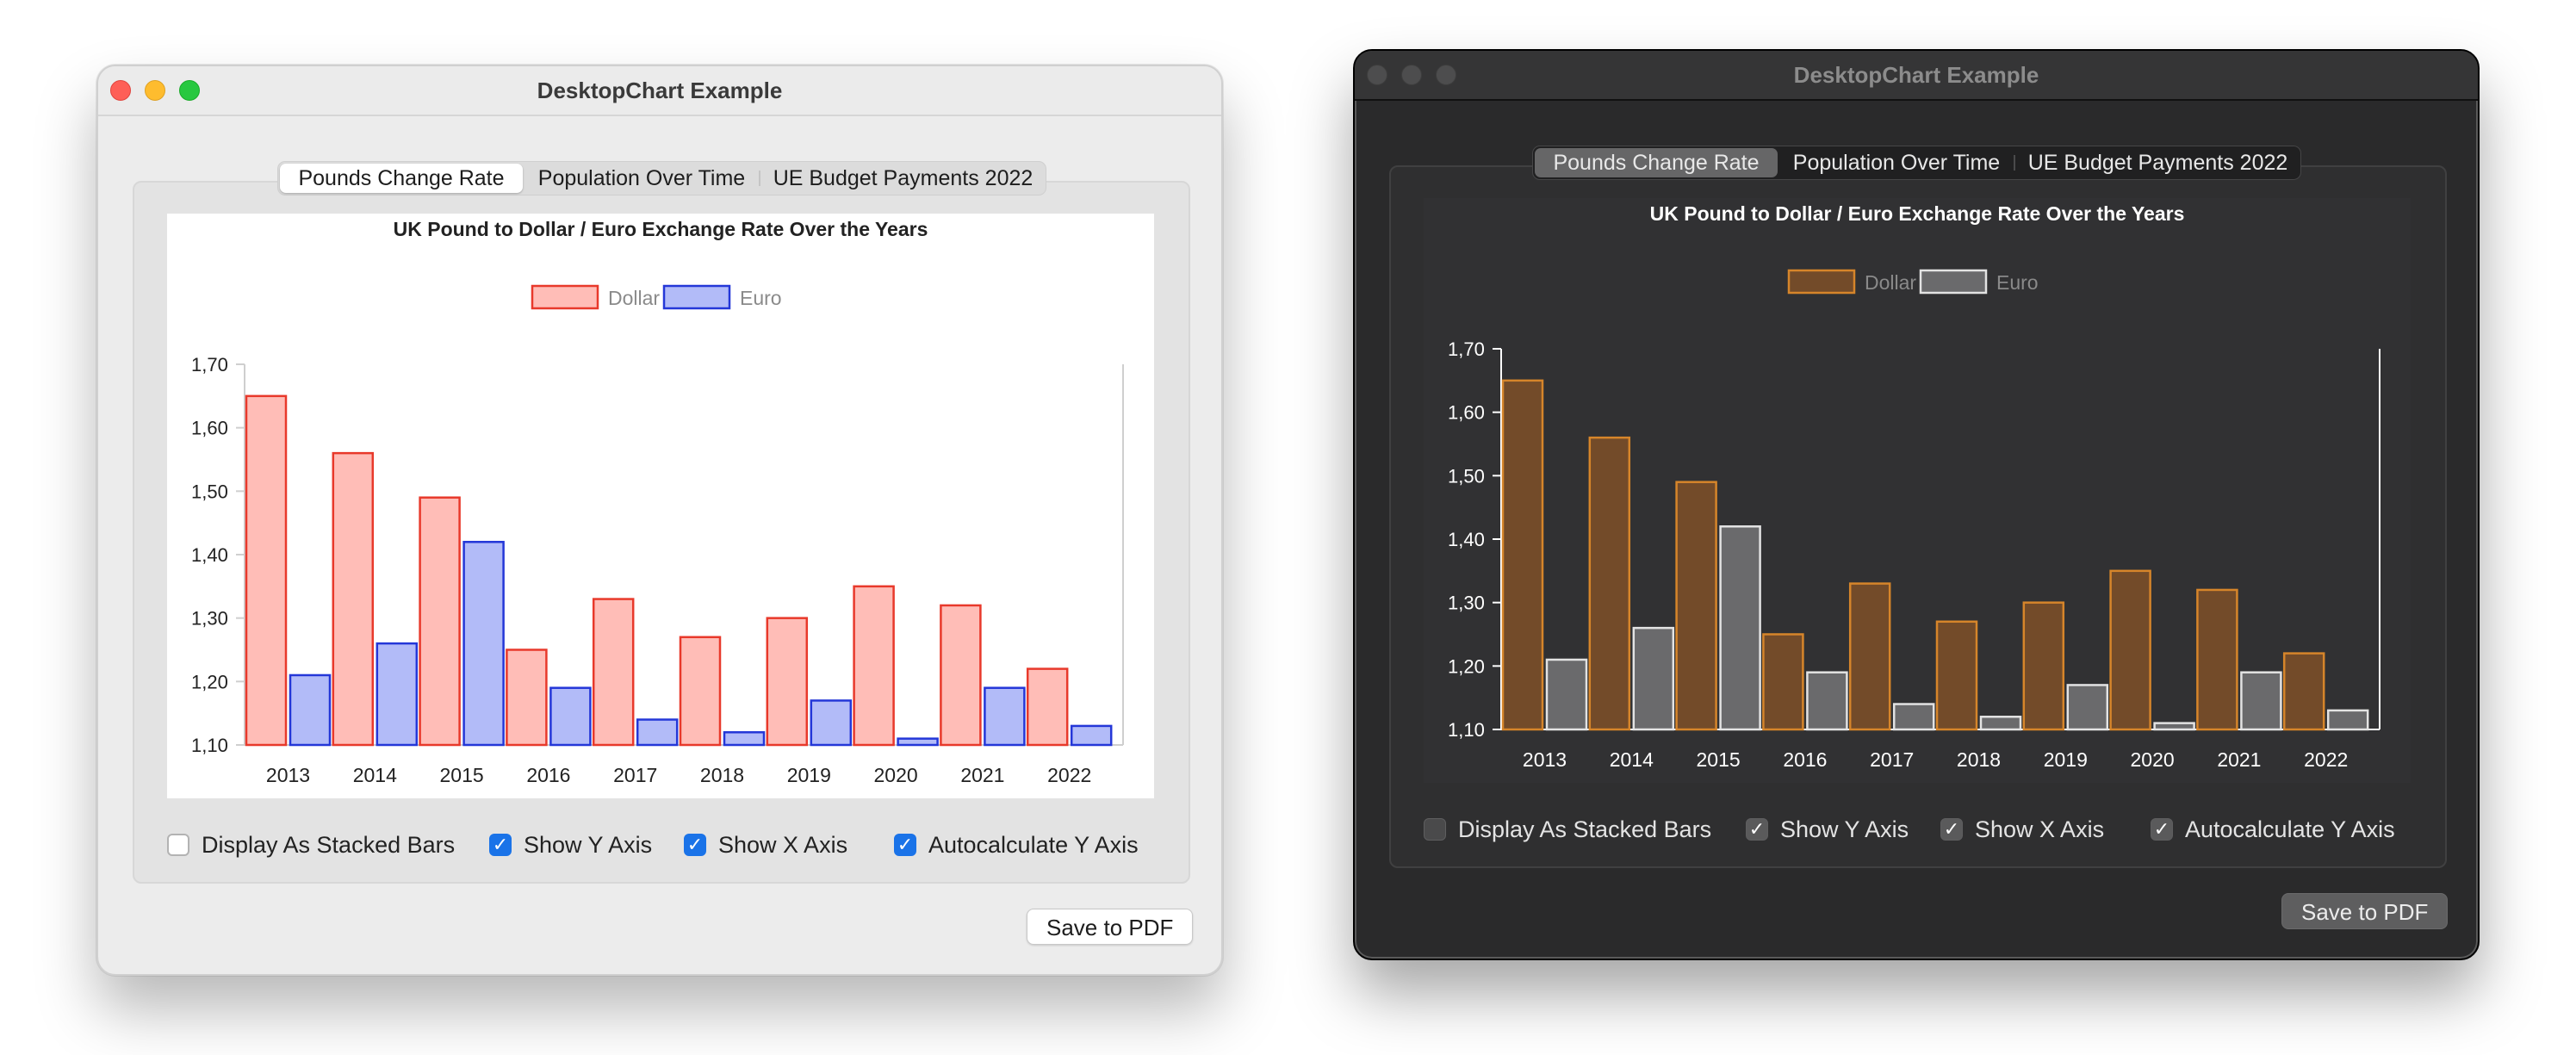  What do you see at coordinates (2217, 659) in the screenshot?
I see `bar-dollar-2021` at bounding box center [2217, 659].